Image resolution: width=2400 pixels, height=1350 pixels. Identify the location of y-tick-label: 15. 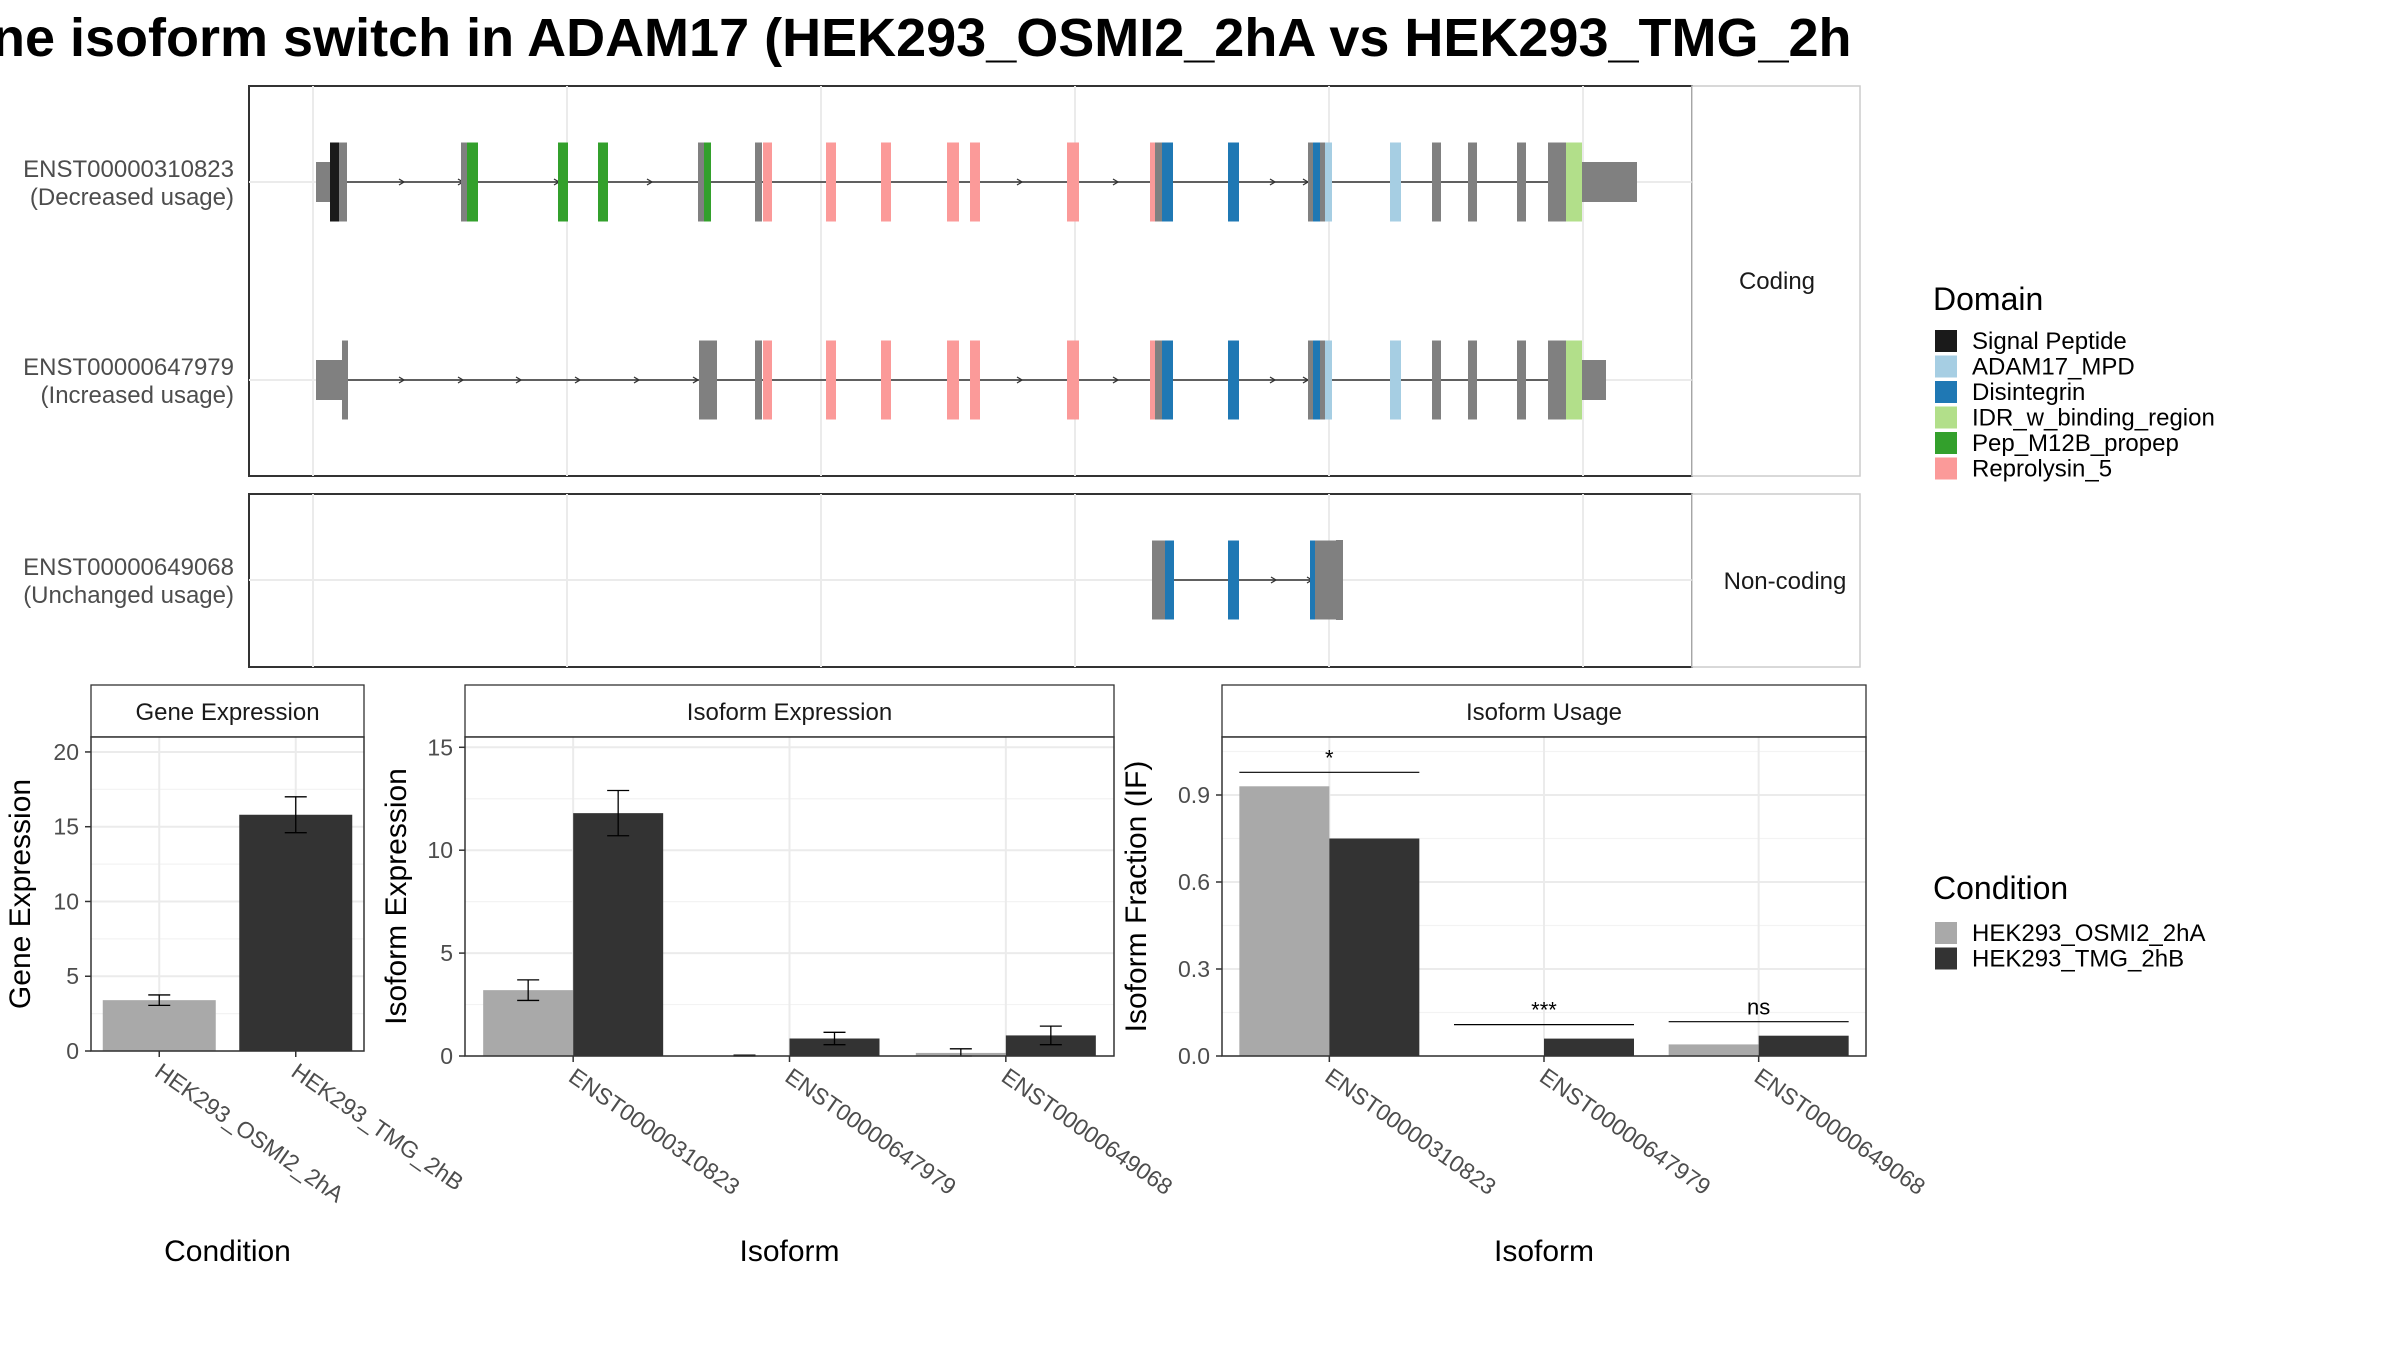
(440, 747).